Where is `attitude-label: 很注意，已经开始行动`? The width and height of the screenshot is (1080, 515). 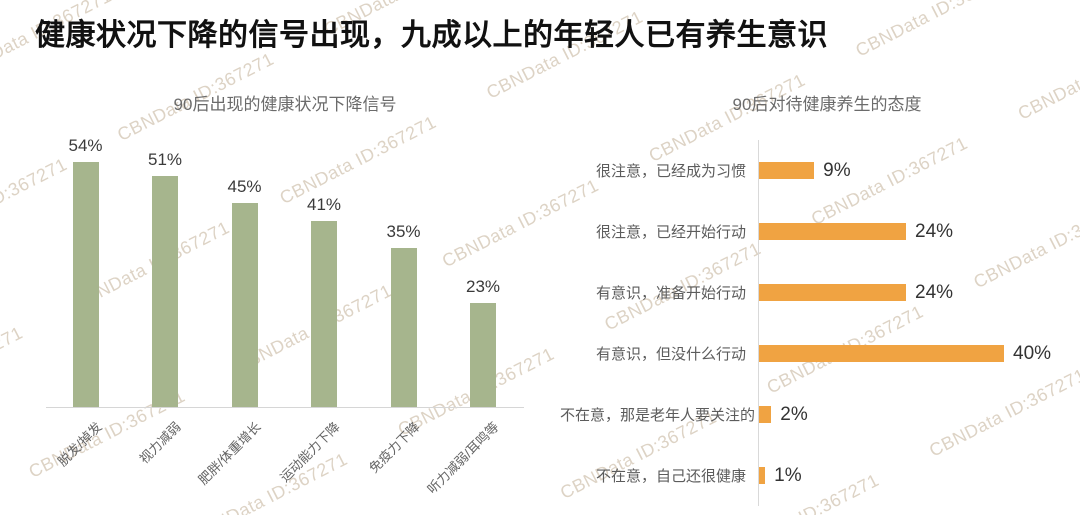
attitude-label: 很注意，已经开始行动 is located at coordinates (670, 232).